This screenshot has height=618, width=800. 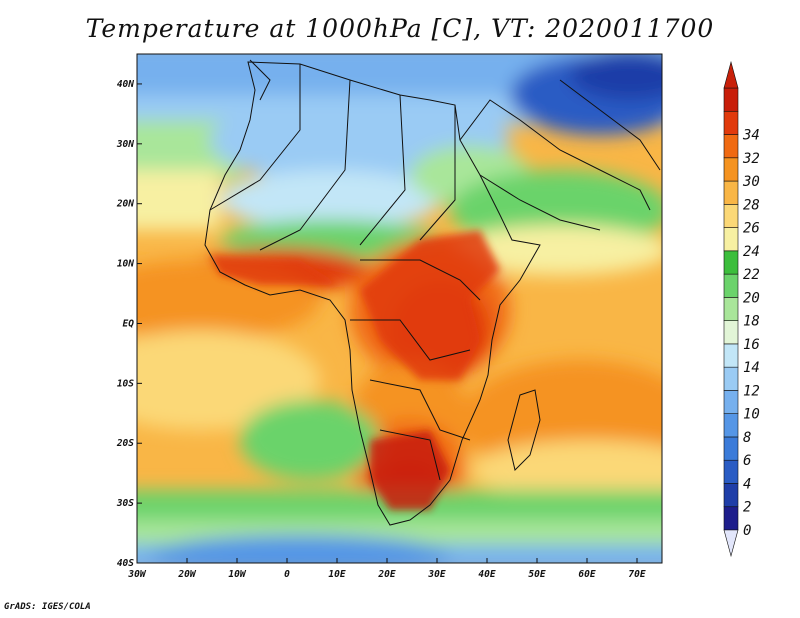 What do you see at coordinates (751, 368) in the screenshot?
I see `colorbar-label: 14` at bounding box center [751, 368].